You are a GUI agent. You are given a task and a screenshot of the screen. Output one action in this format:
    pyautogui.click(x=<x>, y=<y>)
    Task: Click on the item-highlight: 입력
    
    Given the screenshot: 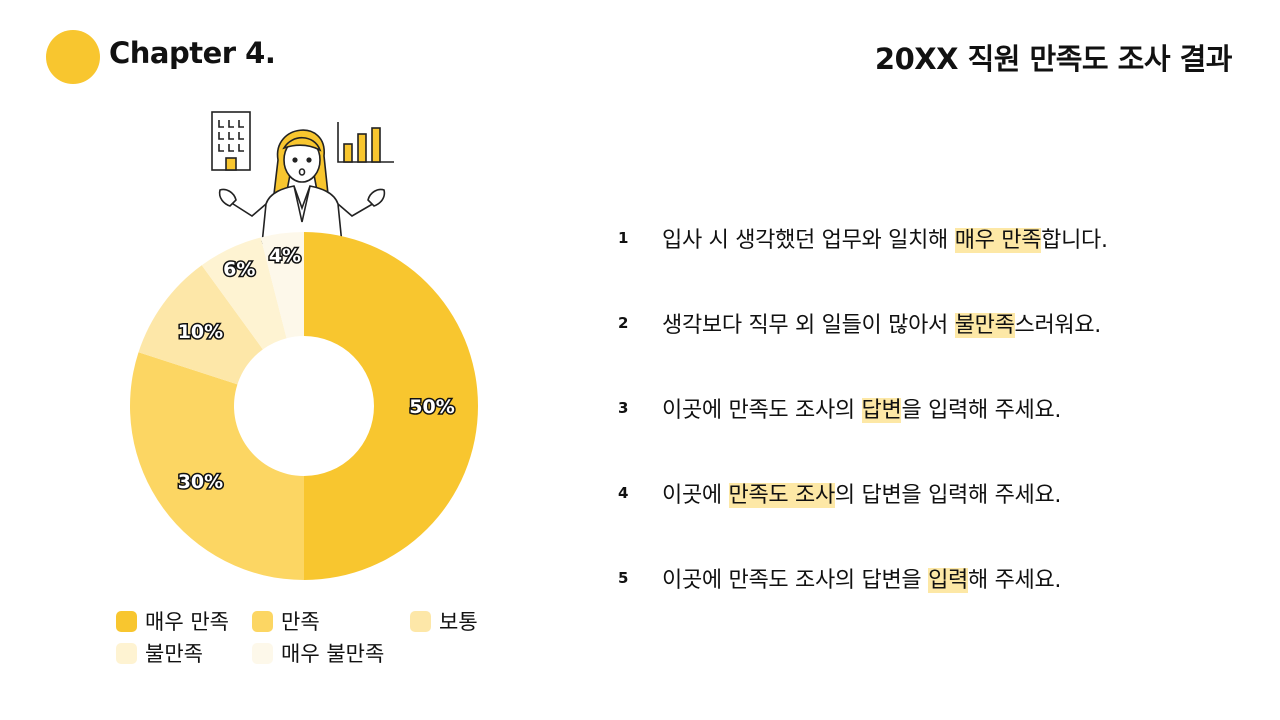 What is the action you would take?
    pyautogui.click(x=948, y=580)
    